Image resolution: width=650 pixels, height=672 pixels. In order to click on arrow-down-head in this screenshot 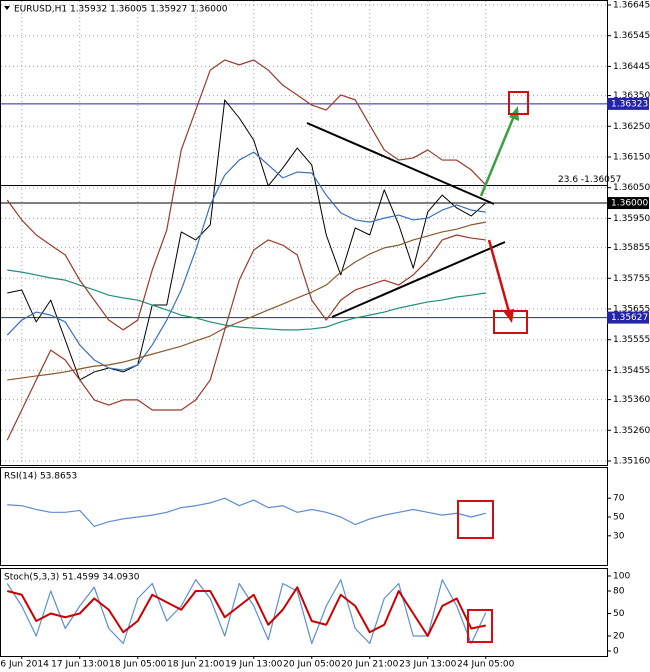, I will do `click(508, 316)`.